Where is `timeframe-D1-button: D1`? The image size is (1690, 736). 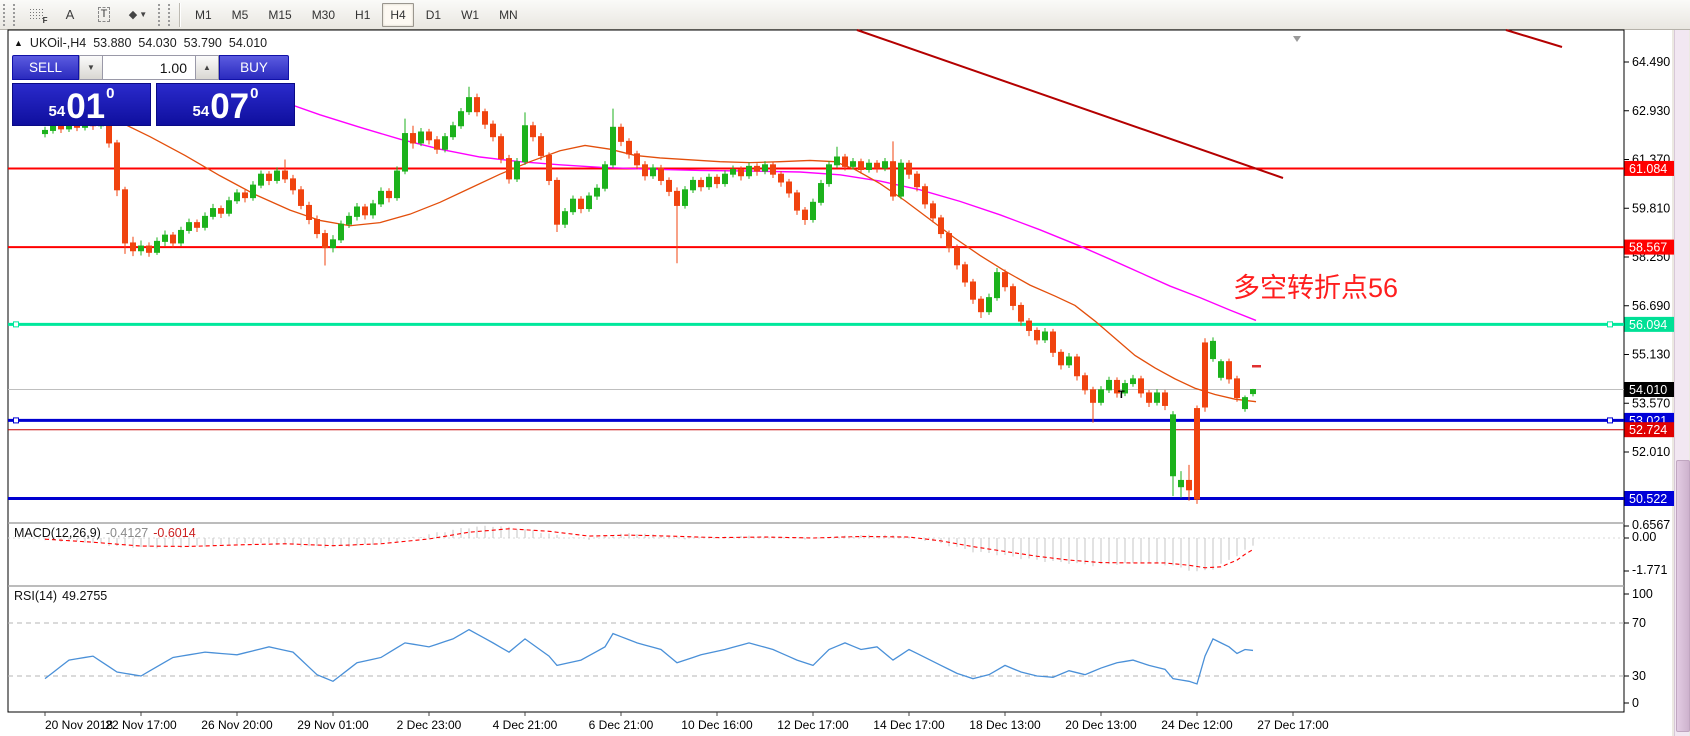
timeframe-D1-button: D1 is located at coordinates (433, 14).